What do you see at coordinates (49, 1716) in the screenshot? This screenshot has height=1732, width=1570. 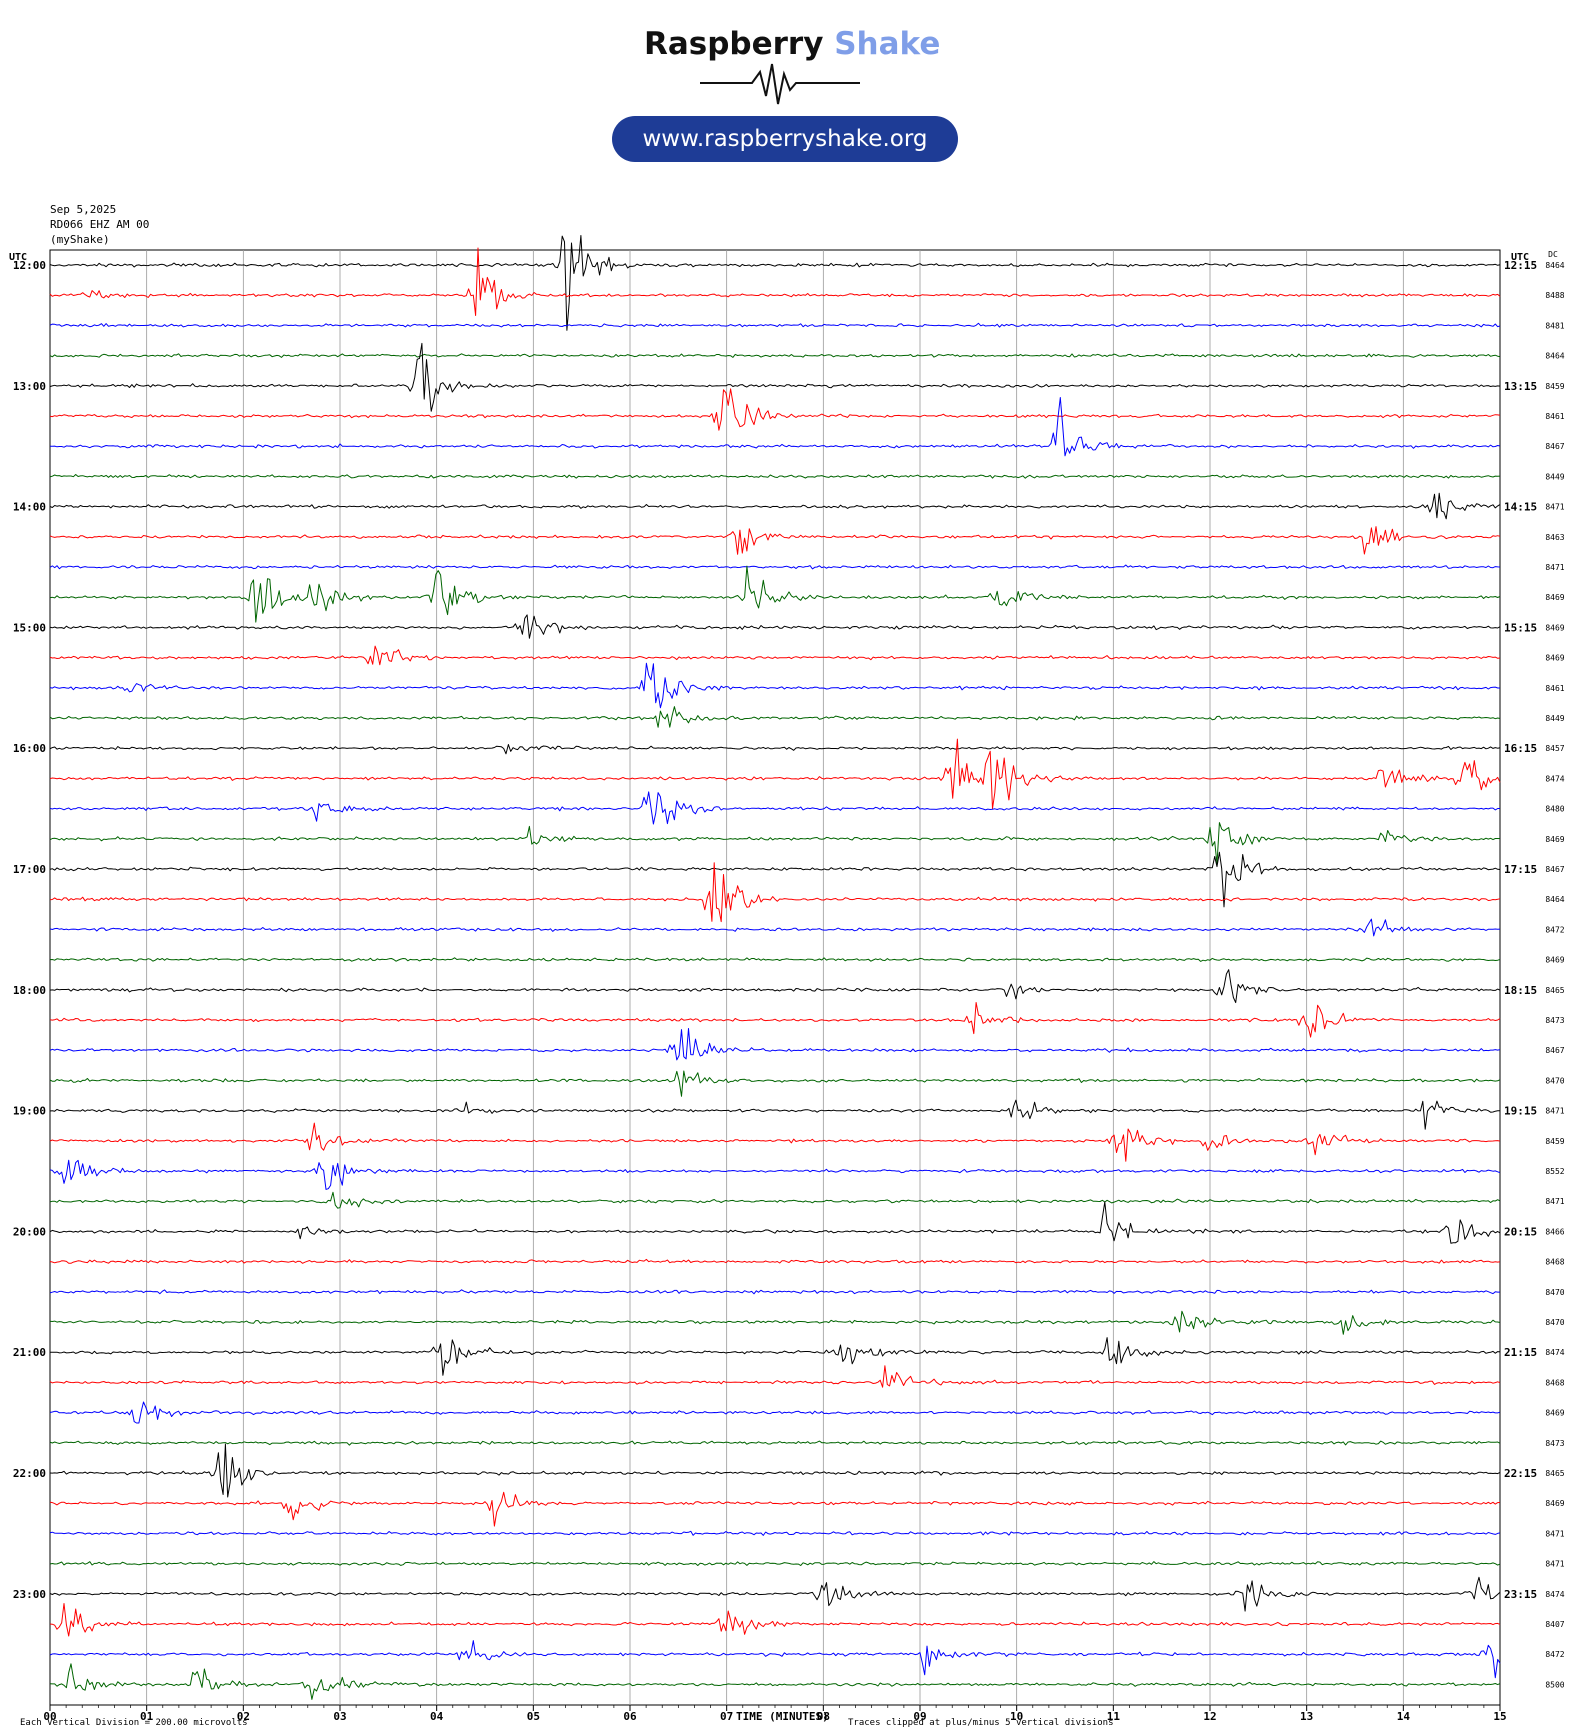 I see `x-tick-label: 00` at bounding box center [49, 1716].